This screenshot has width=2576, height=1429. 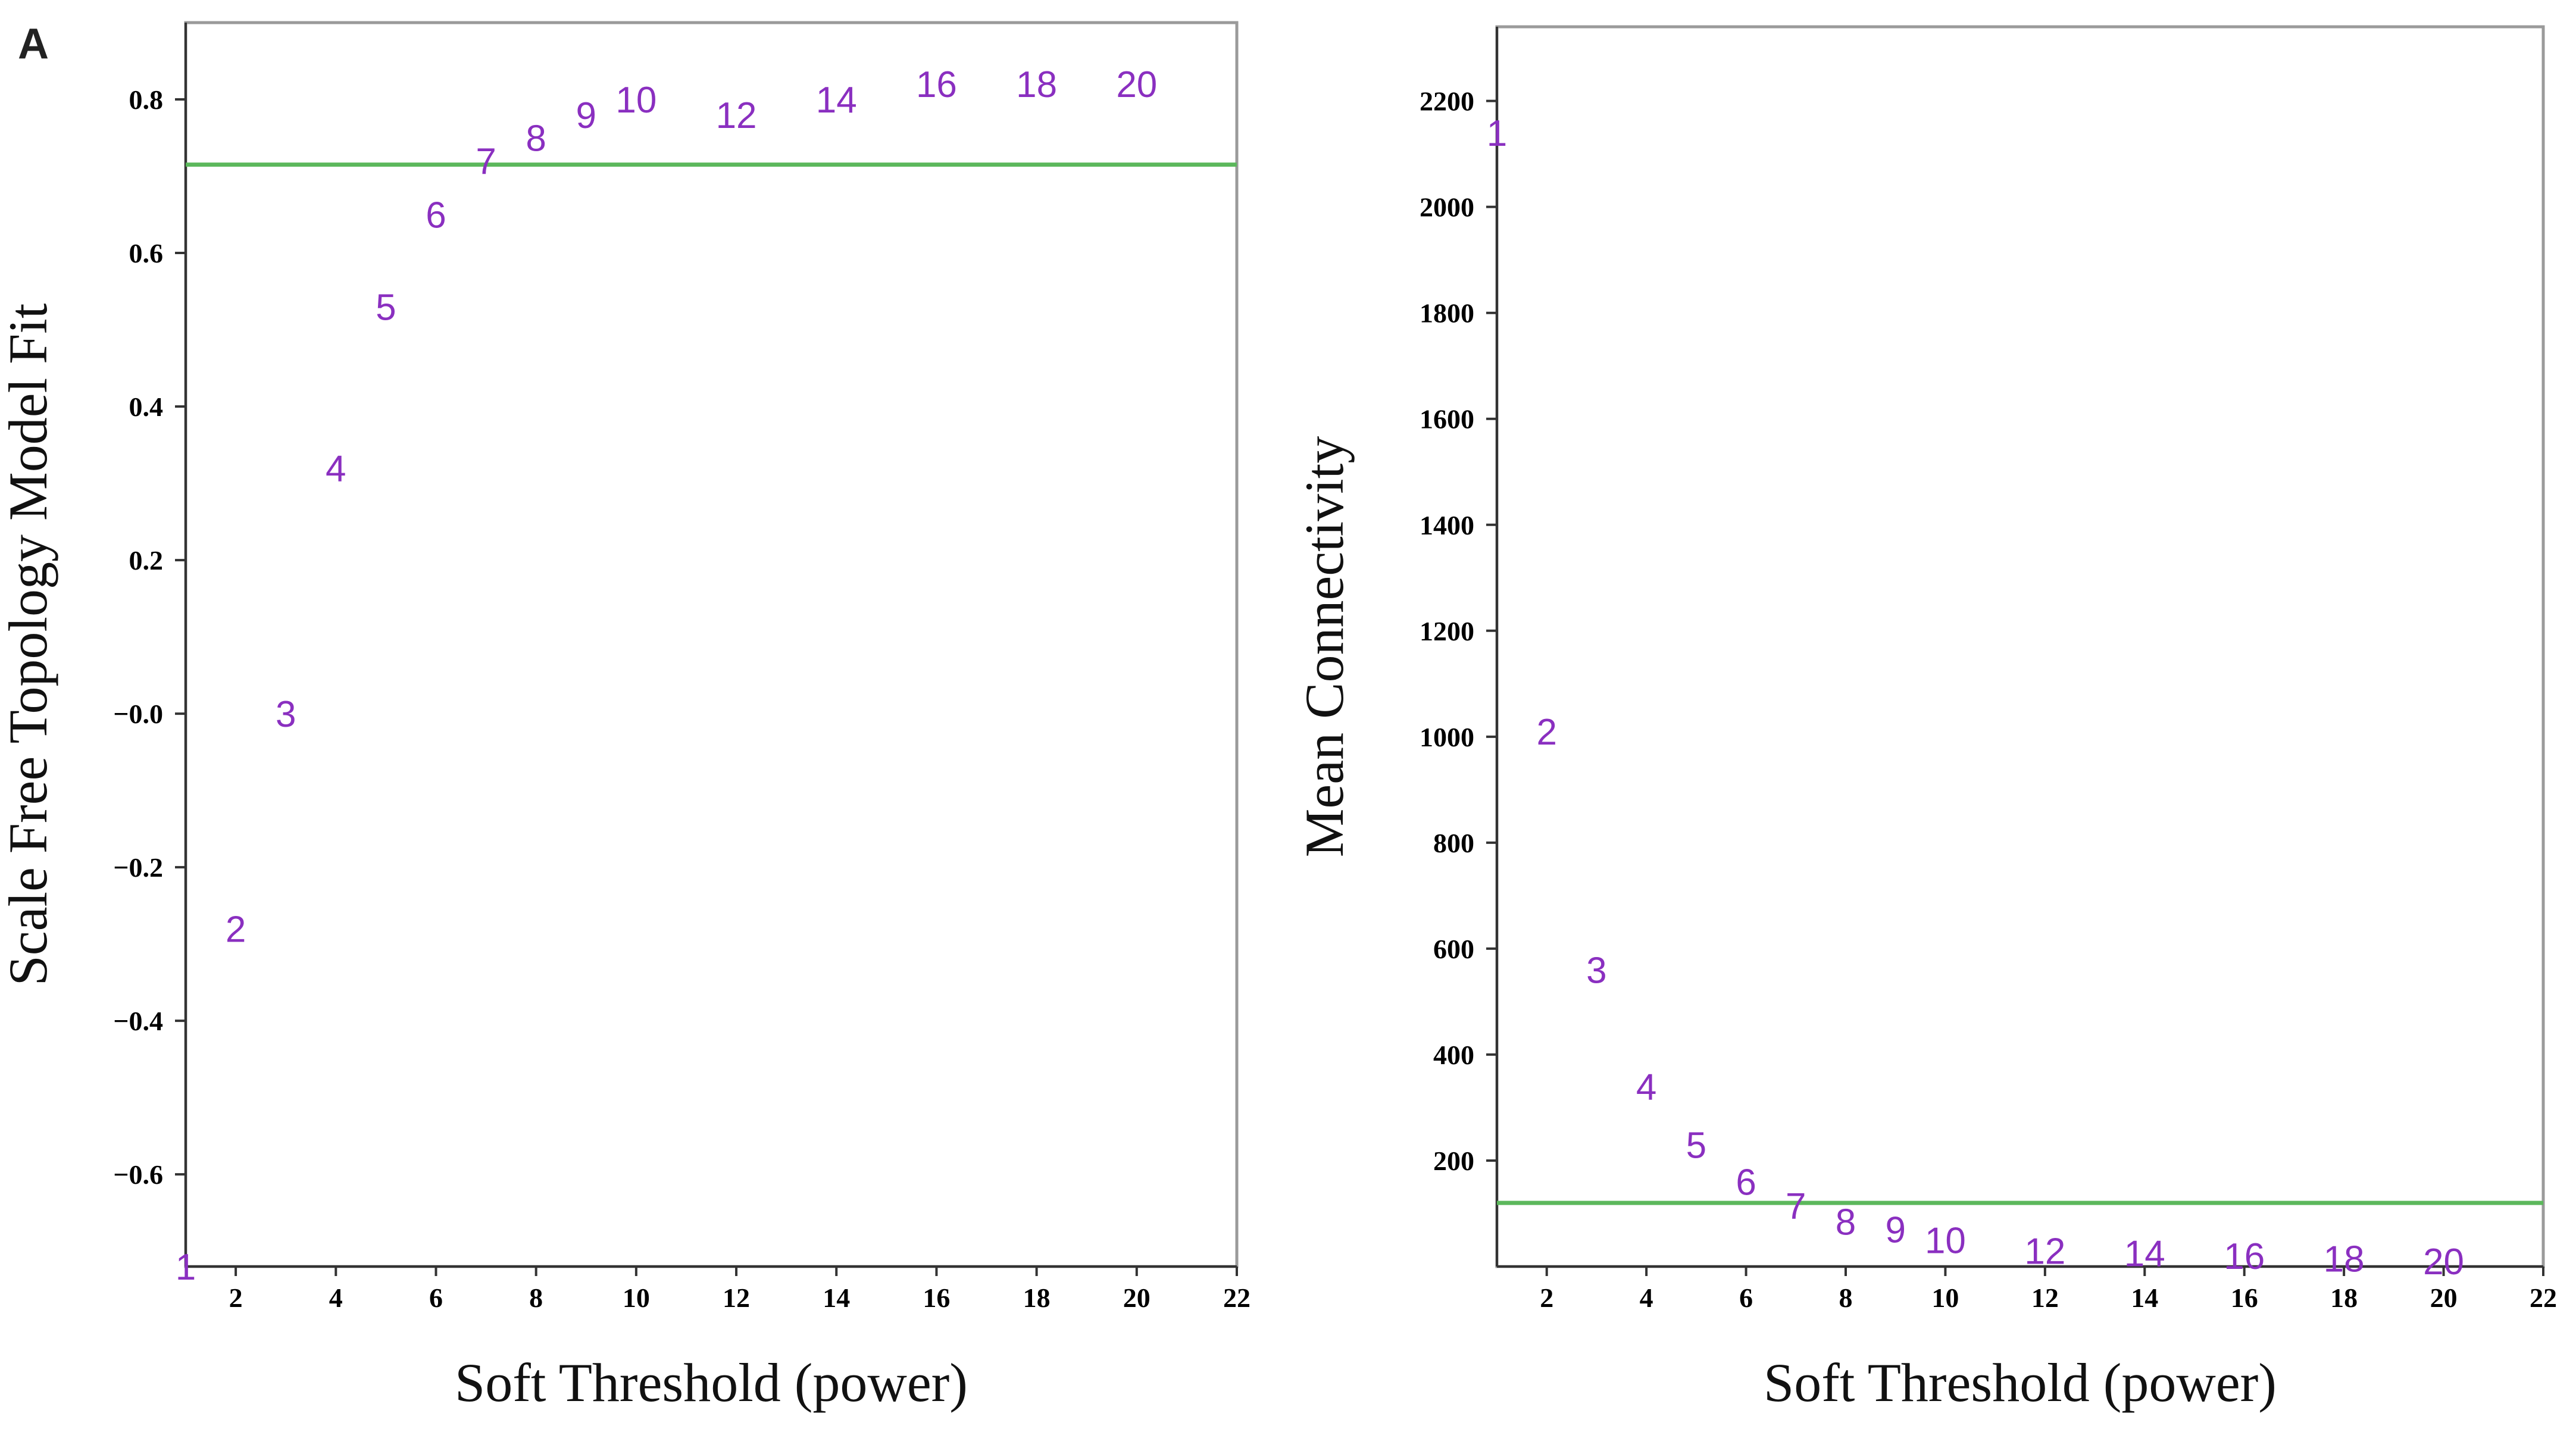 What do you see at coordinates (736, 1298) in the screenshot?
I see `fit-x-tick-label: 12` at bounding box center [736, 1298].